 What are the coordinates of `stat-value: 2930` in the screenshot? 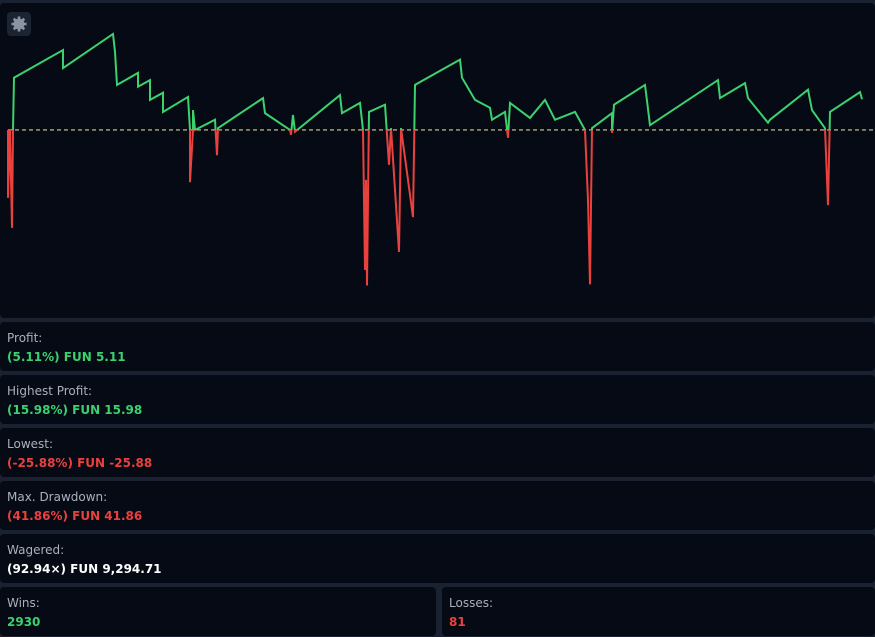 It's located at (24, 622).